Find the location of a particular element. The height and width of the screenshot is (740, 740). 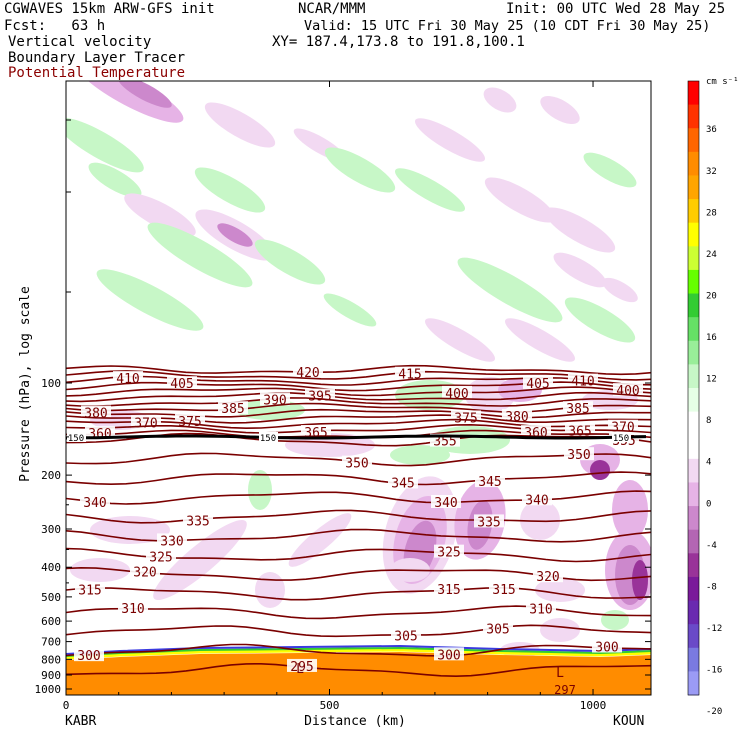

terrain is located at coordinates (358, 669).